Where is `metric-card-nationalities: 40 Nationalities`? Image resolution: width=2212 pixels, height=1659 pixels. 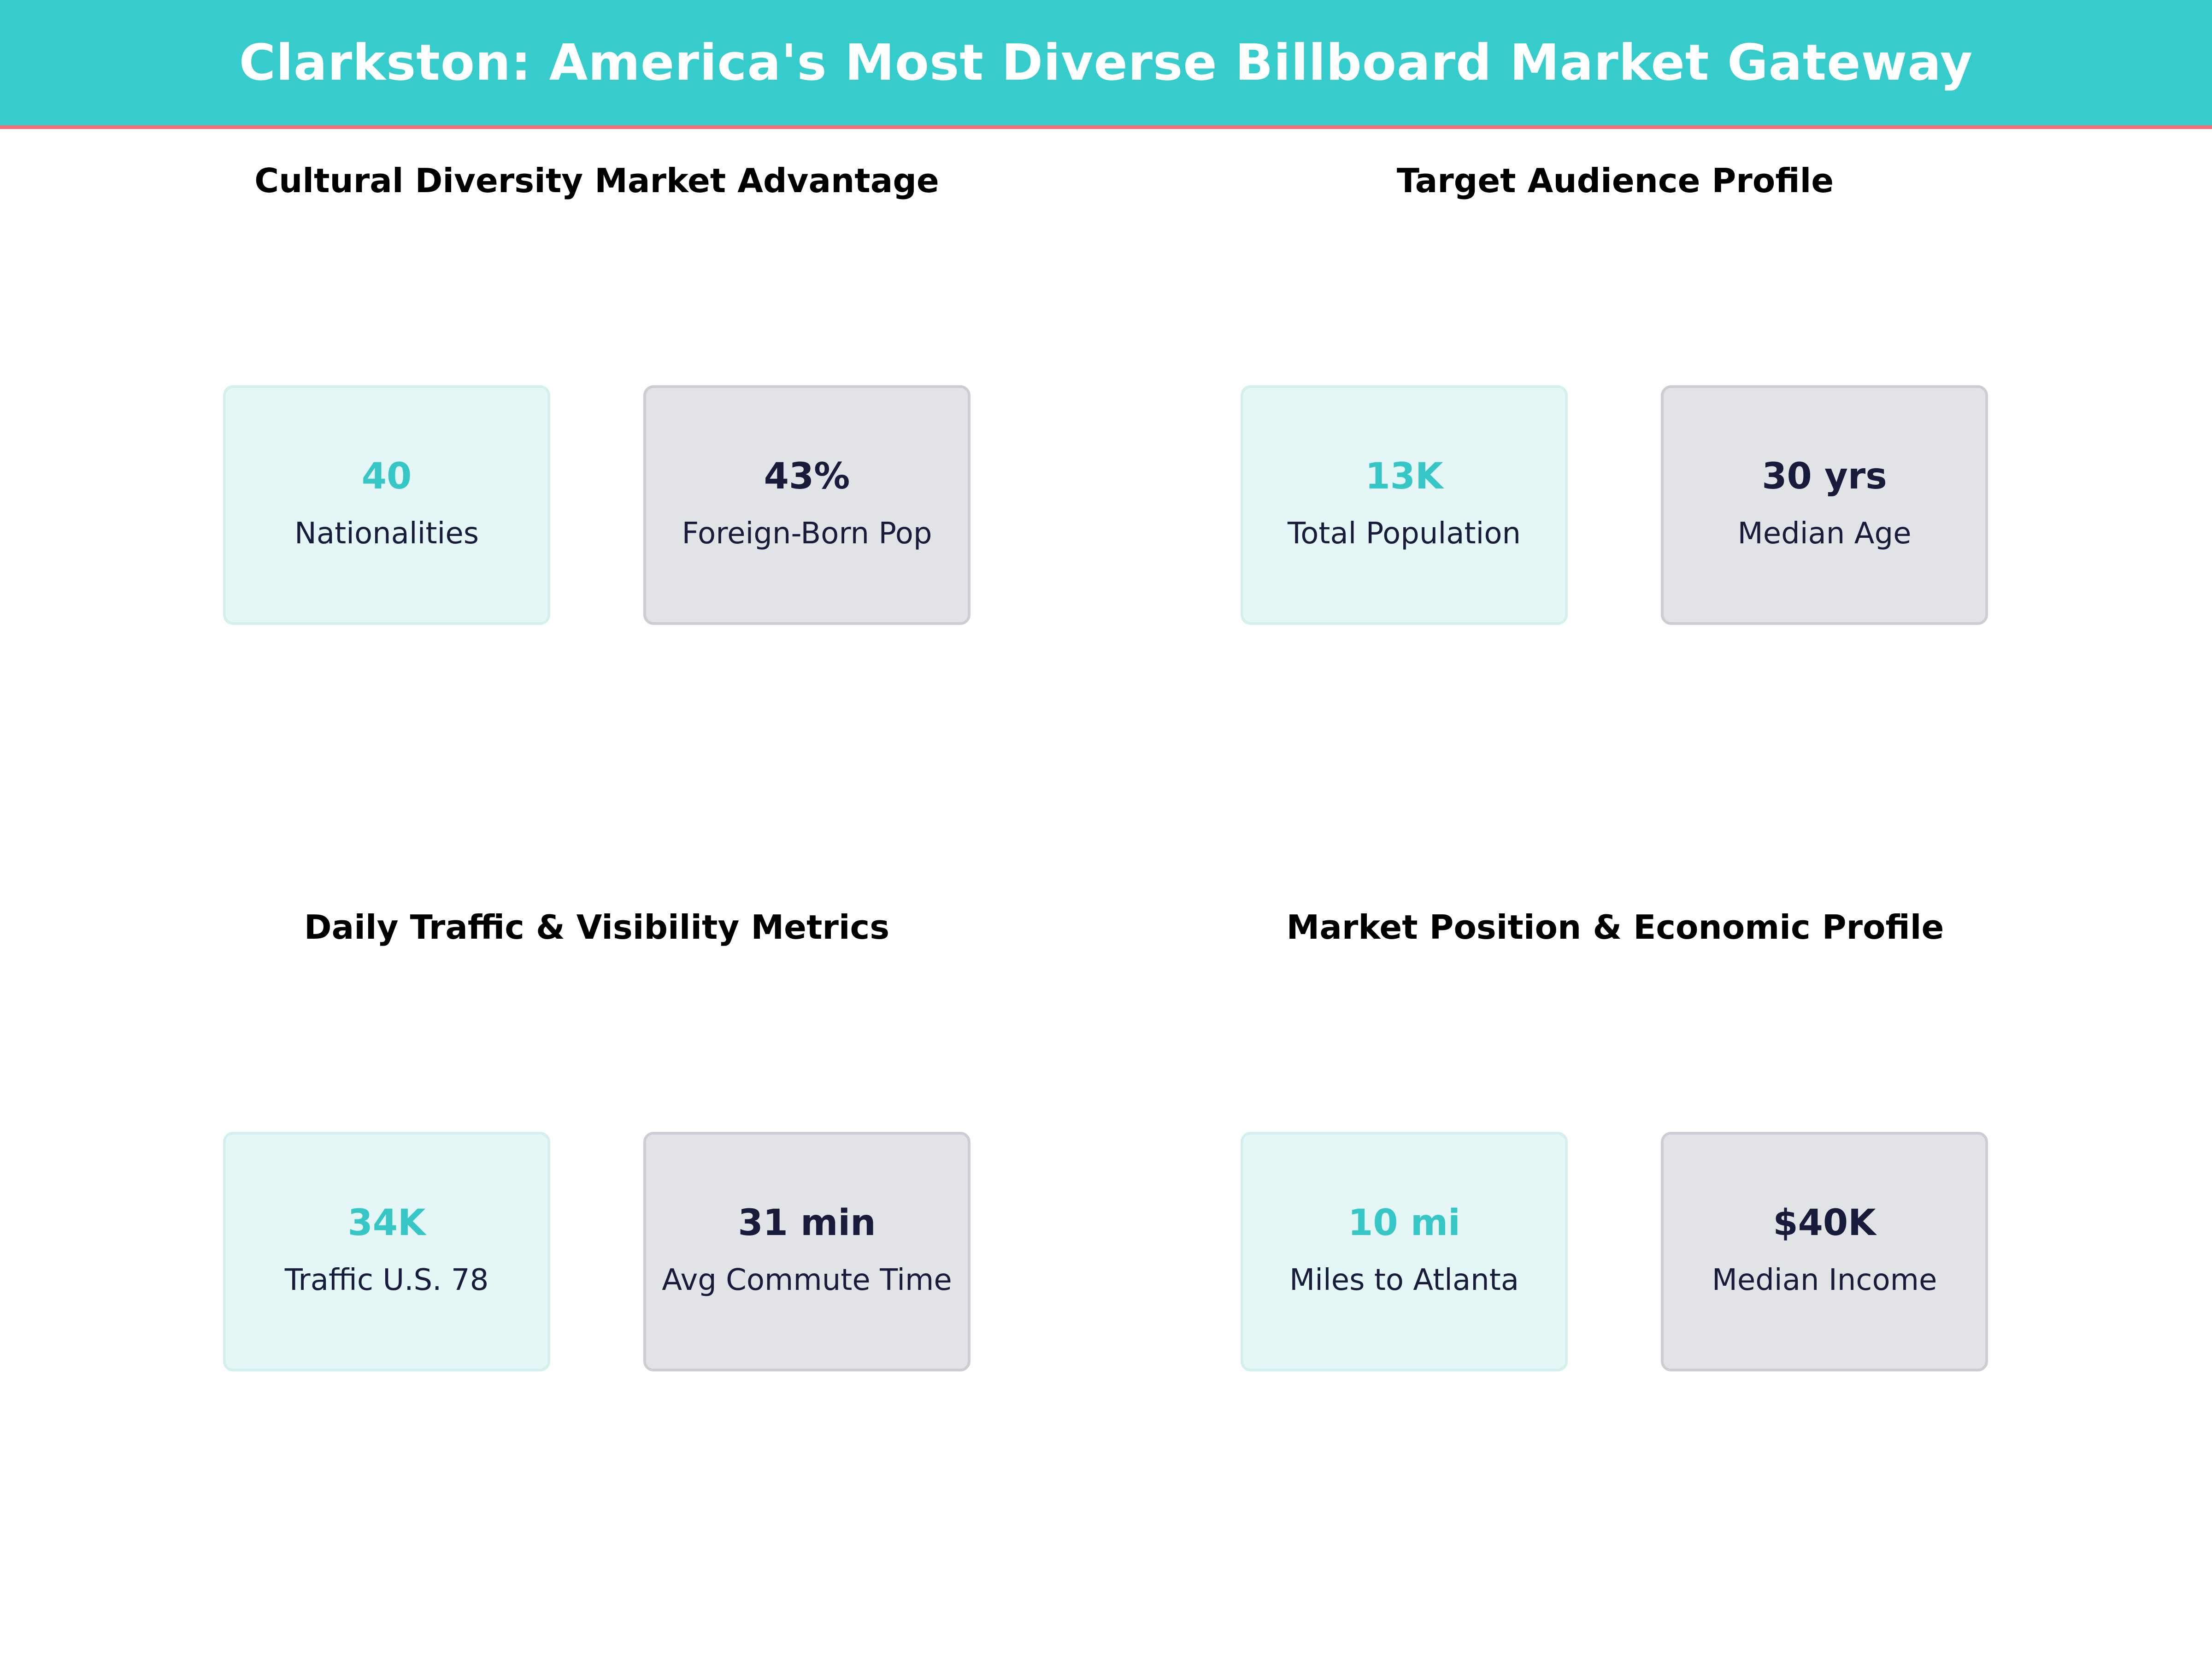 metric-card-nationalities: 40 Nationalities is located at coordinates (386, 505).